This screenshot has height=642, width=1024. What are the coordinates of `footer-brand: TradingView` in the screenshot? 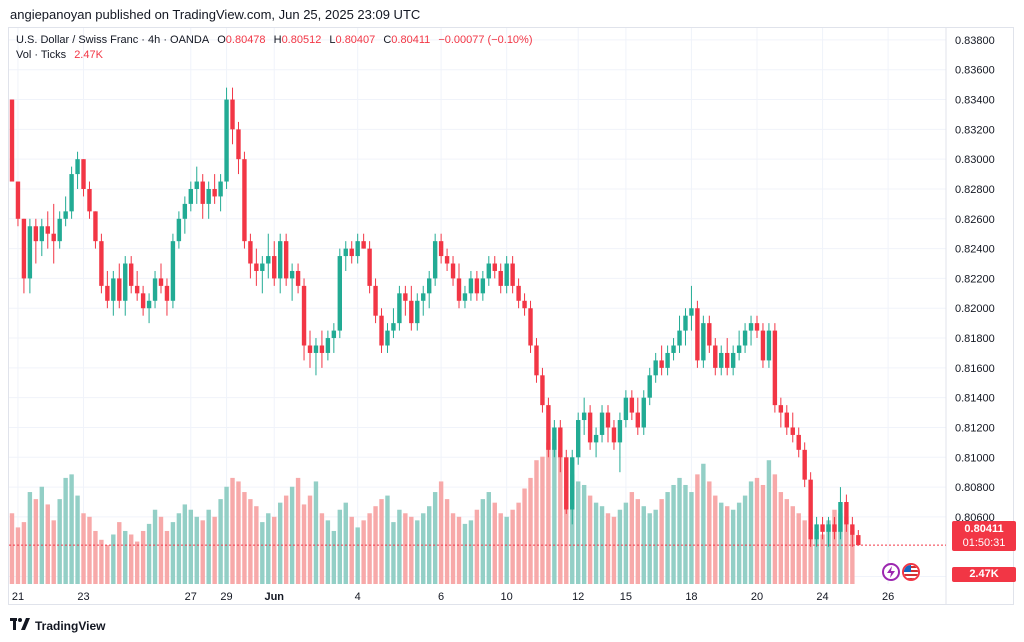 It's located at (70, 626).